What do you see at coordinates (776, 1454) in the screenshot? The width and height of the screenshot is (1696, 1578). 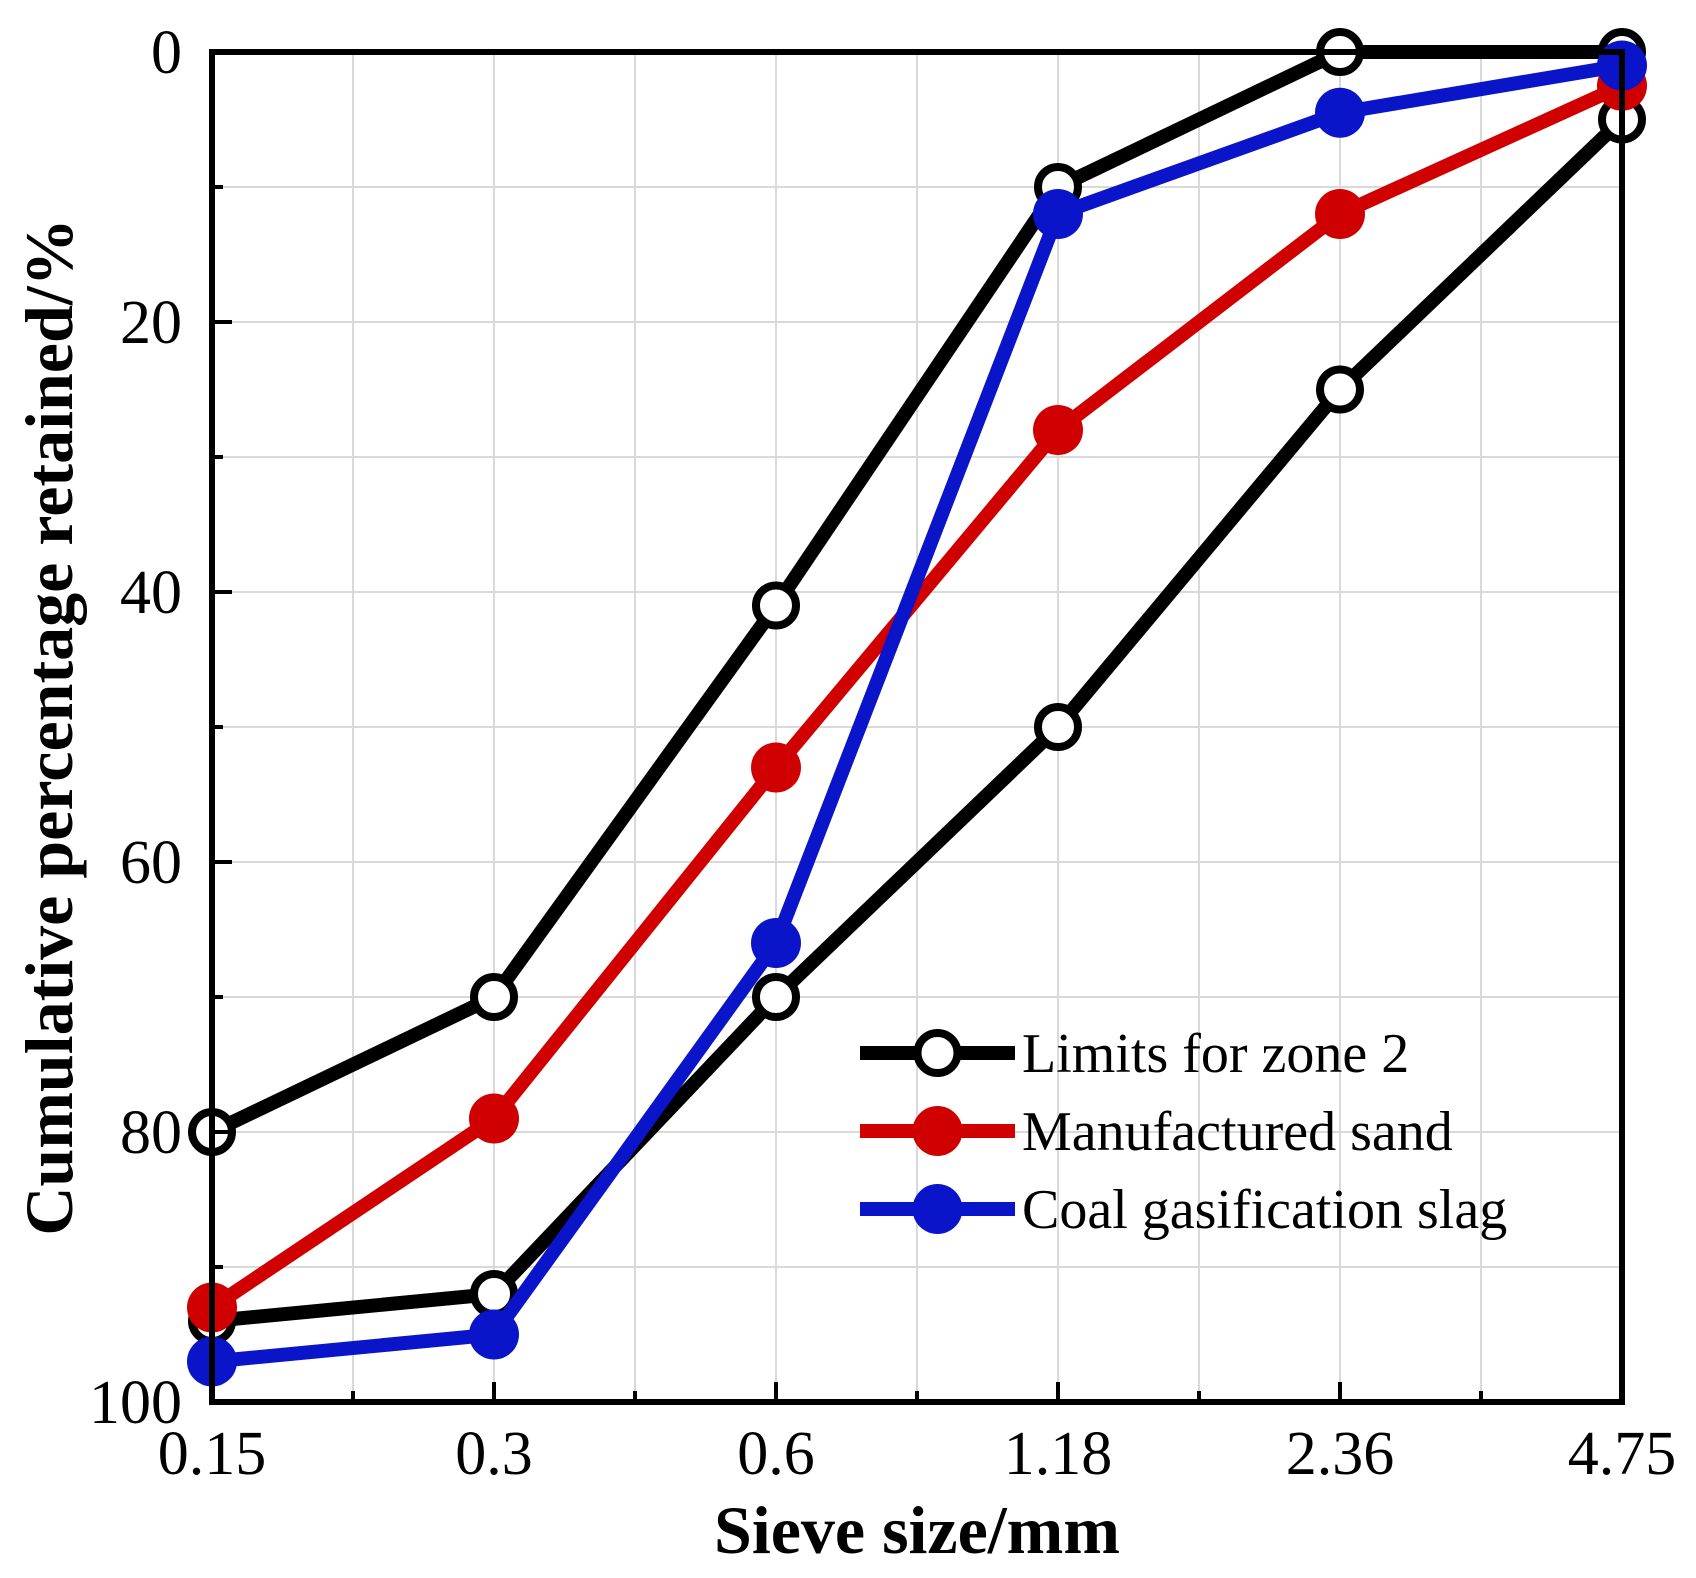 I see `x-tick-label: 0.6` at bounding box center [776, 1454].